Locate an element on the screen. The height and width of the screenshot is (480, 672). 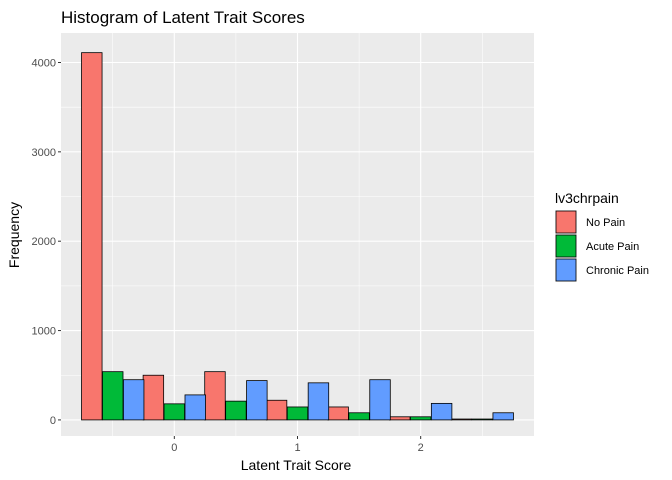
legend-label: Acute Pain is located at coordinates (612, 247).